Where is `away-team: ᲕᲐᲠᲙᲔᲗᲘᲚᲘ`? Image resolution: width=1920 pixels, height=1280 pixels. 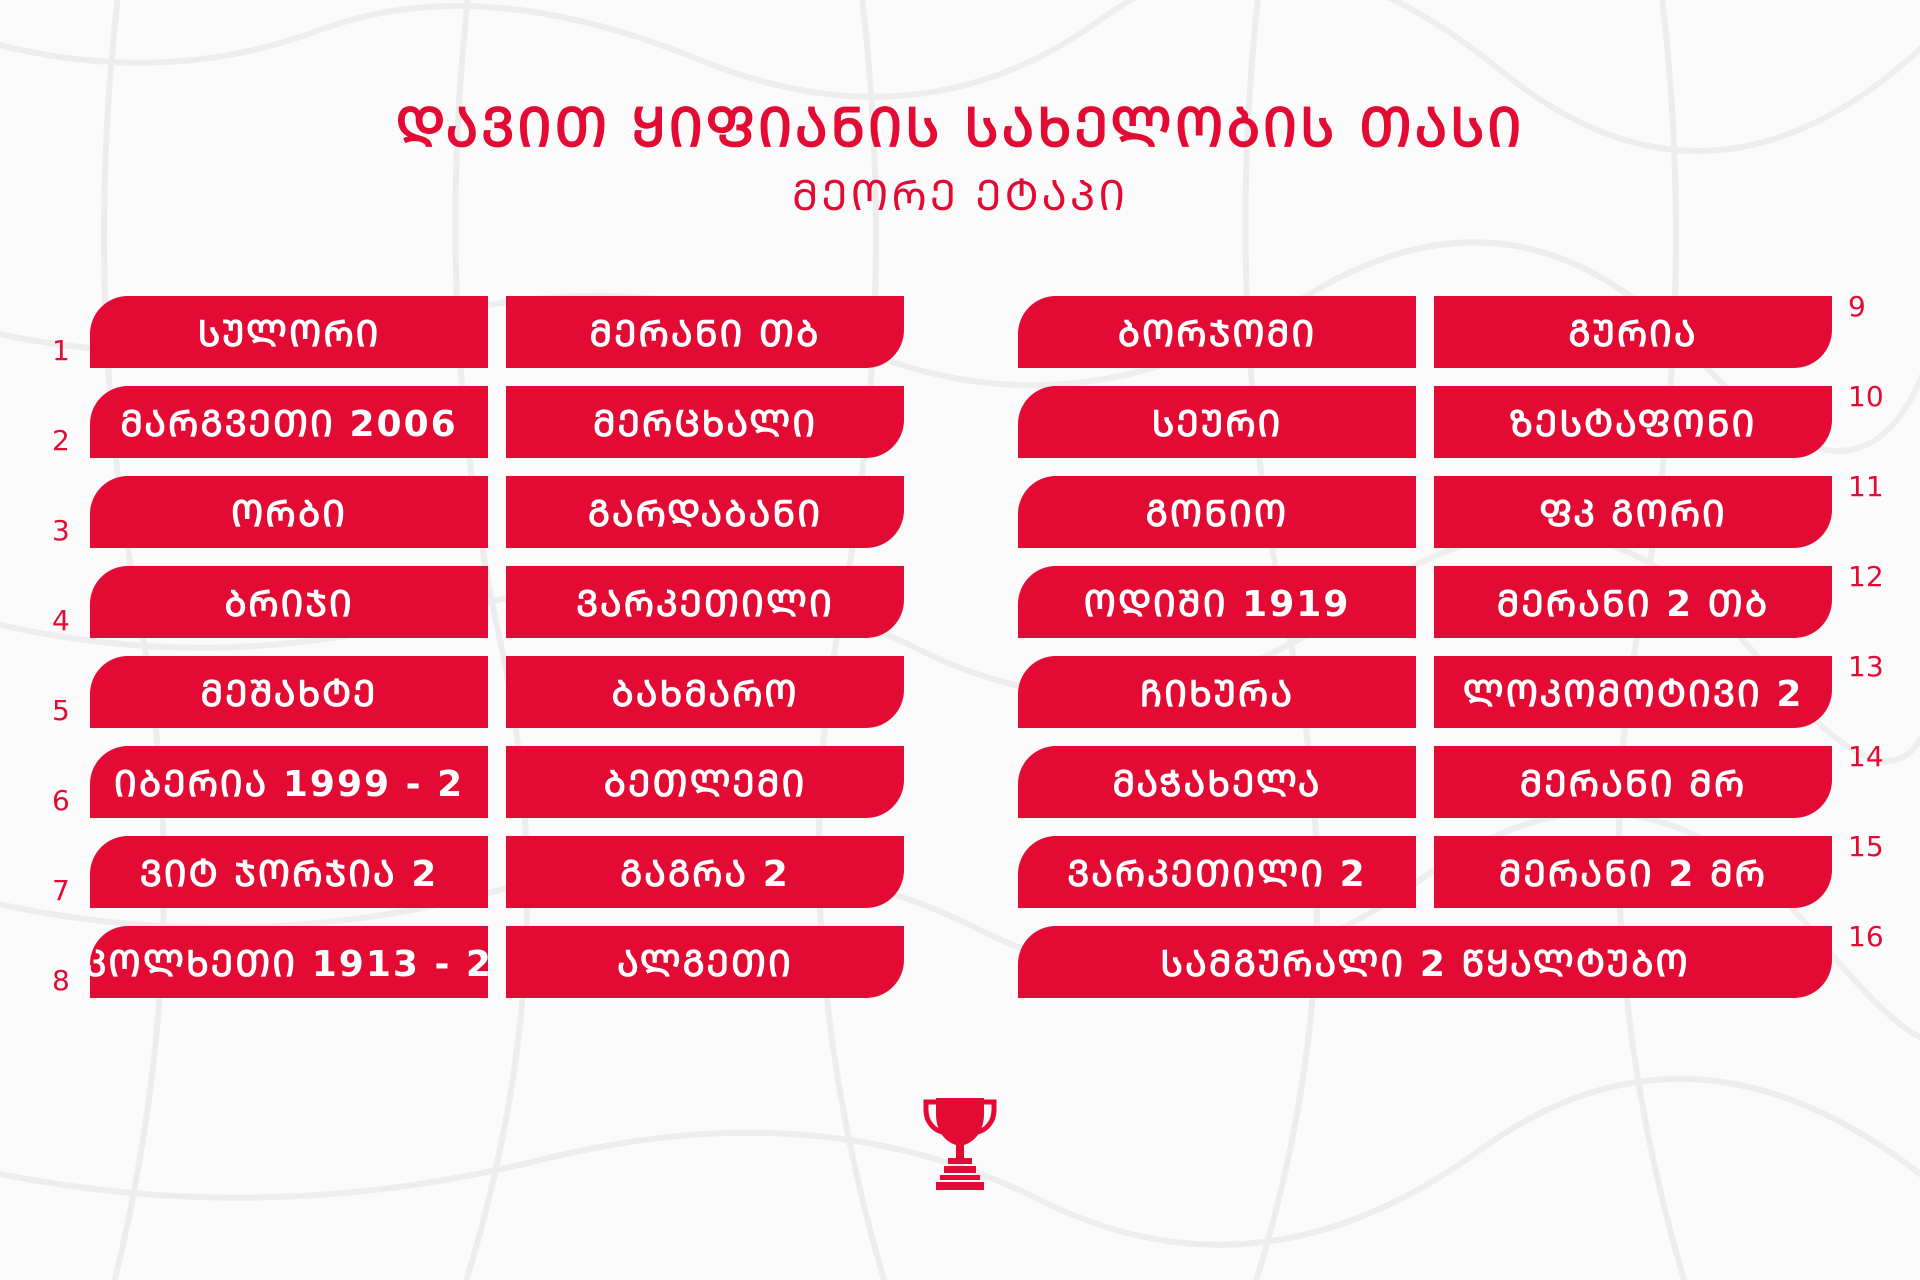 away-team: ᲕᲐᲠᲙᲔᲗᲘᲚᲘ is located at coordinates (705, 602).